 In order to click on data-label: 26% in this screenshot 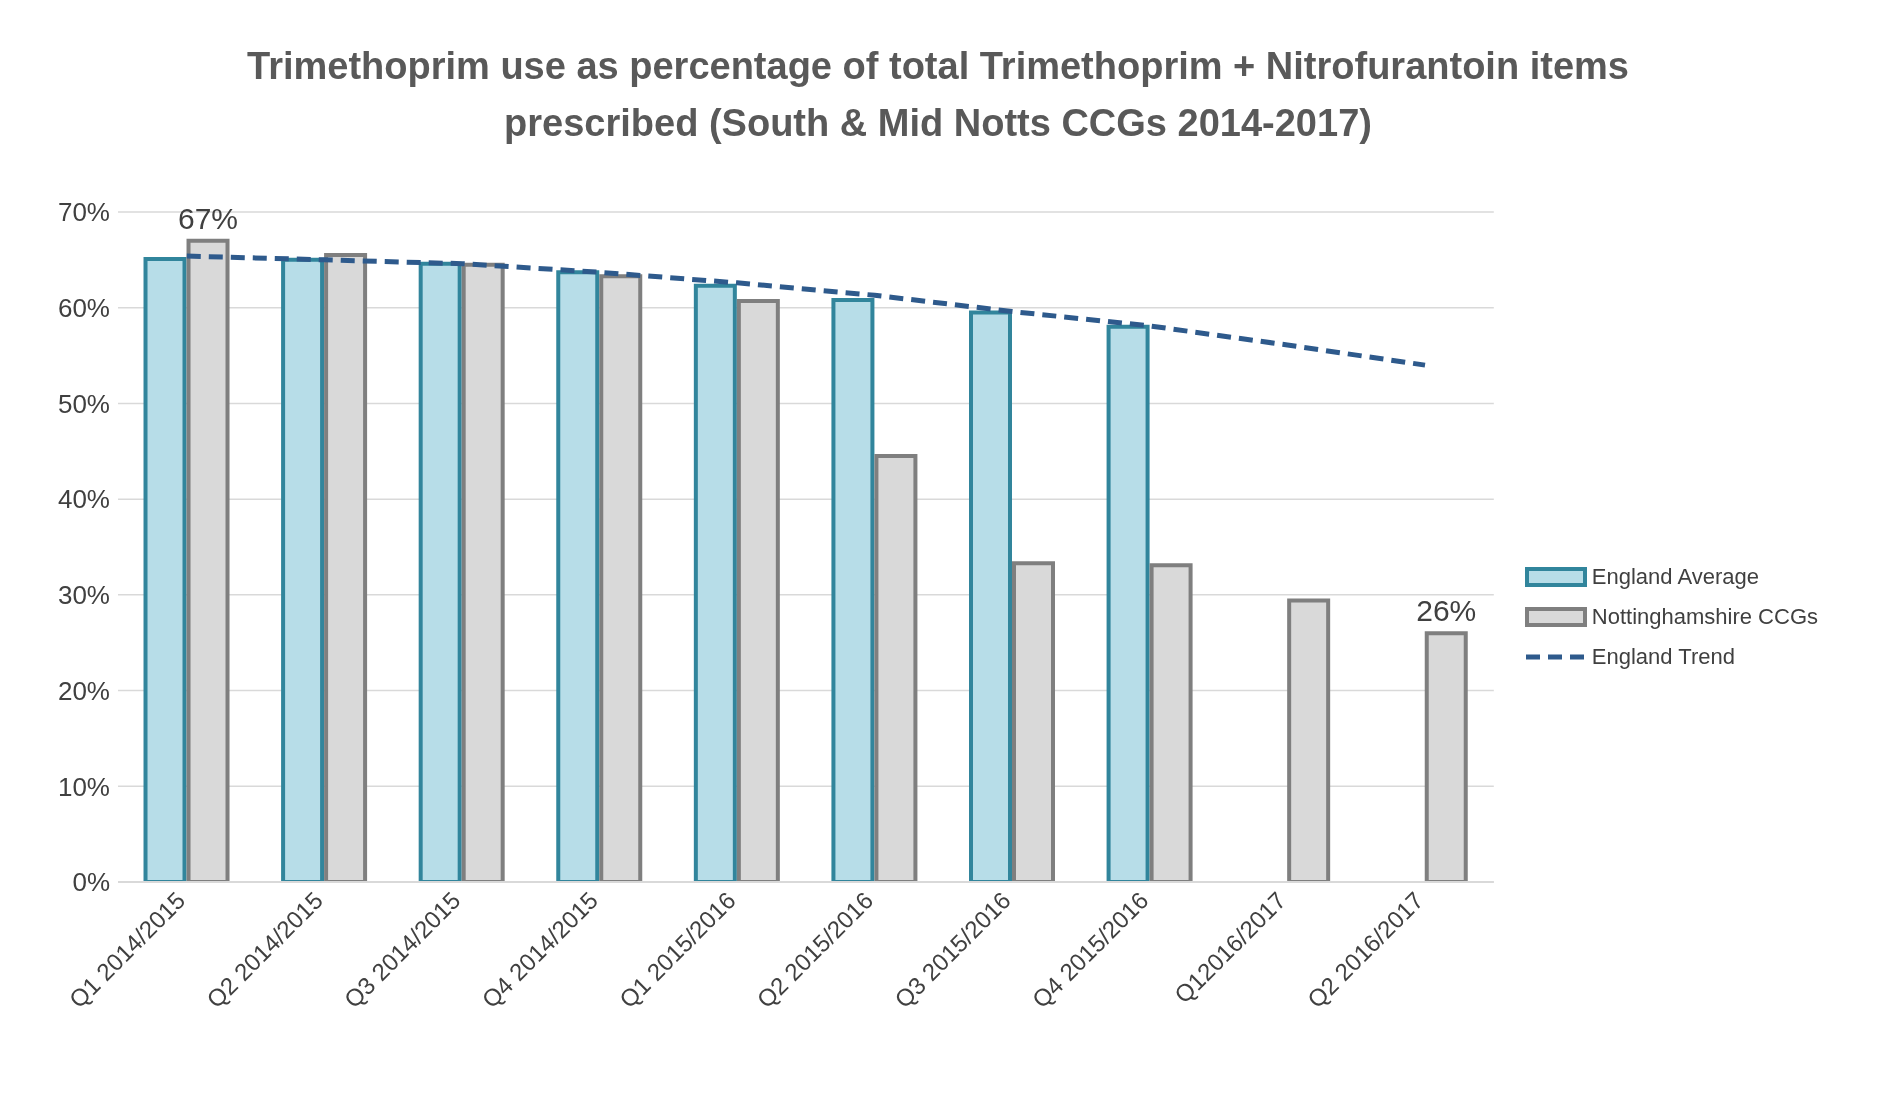, I will do `click(1446, 611)`.